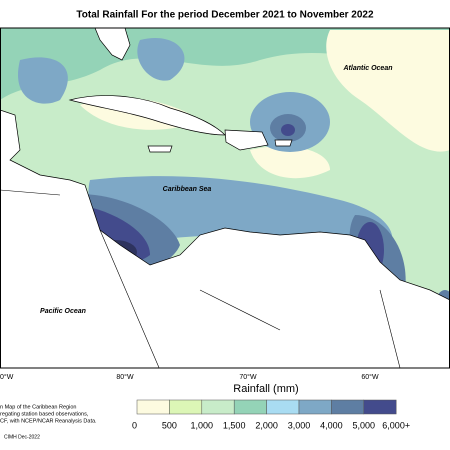 The width and height of the screenshot is (450, 450). What do you see at coordinates (48, 421) in the screenshot?
I see `note-line: CF, with NCEP/NCAR Reanalysis Data.` at bounding box center [48, 421].